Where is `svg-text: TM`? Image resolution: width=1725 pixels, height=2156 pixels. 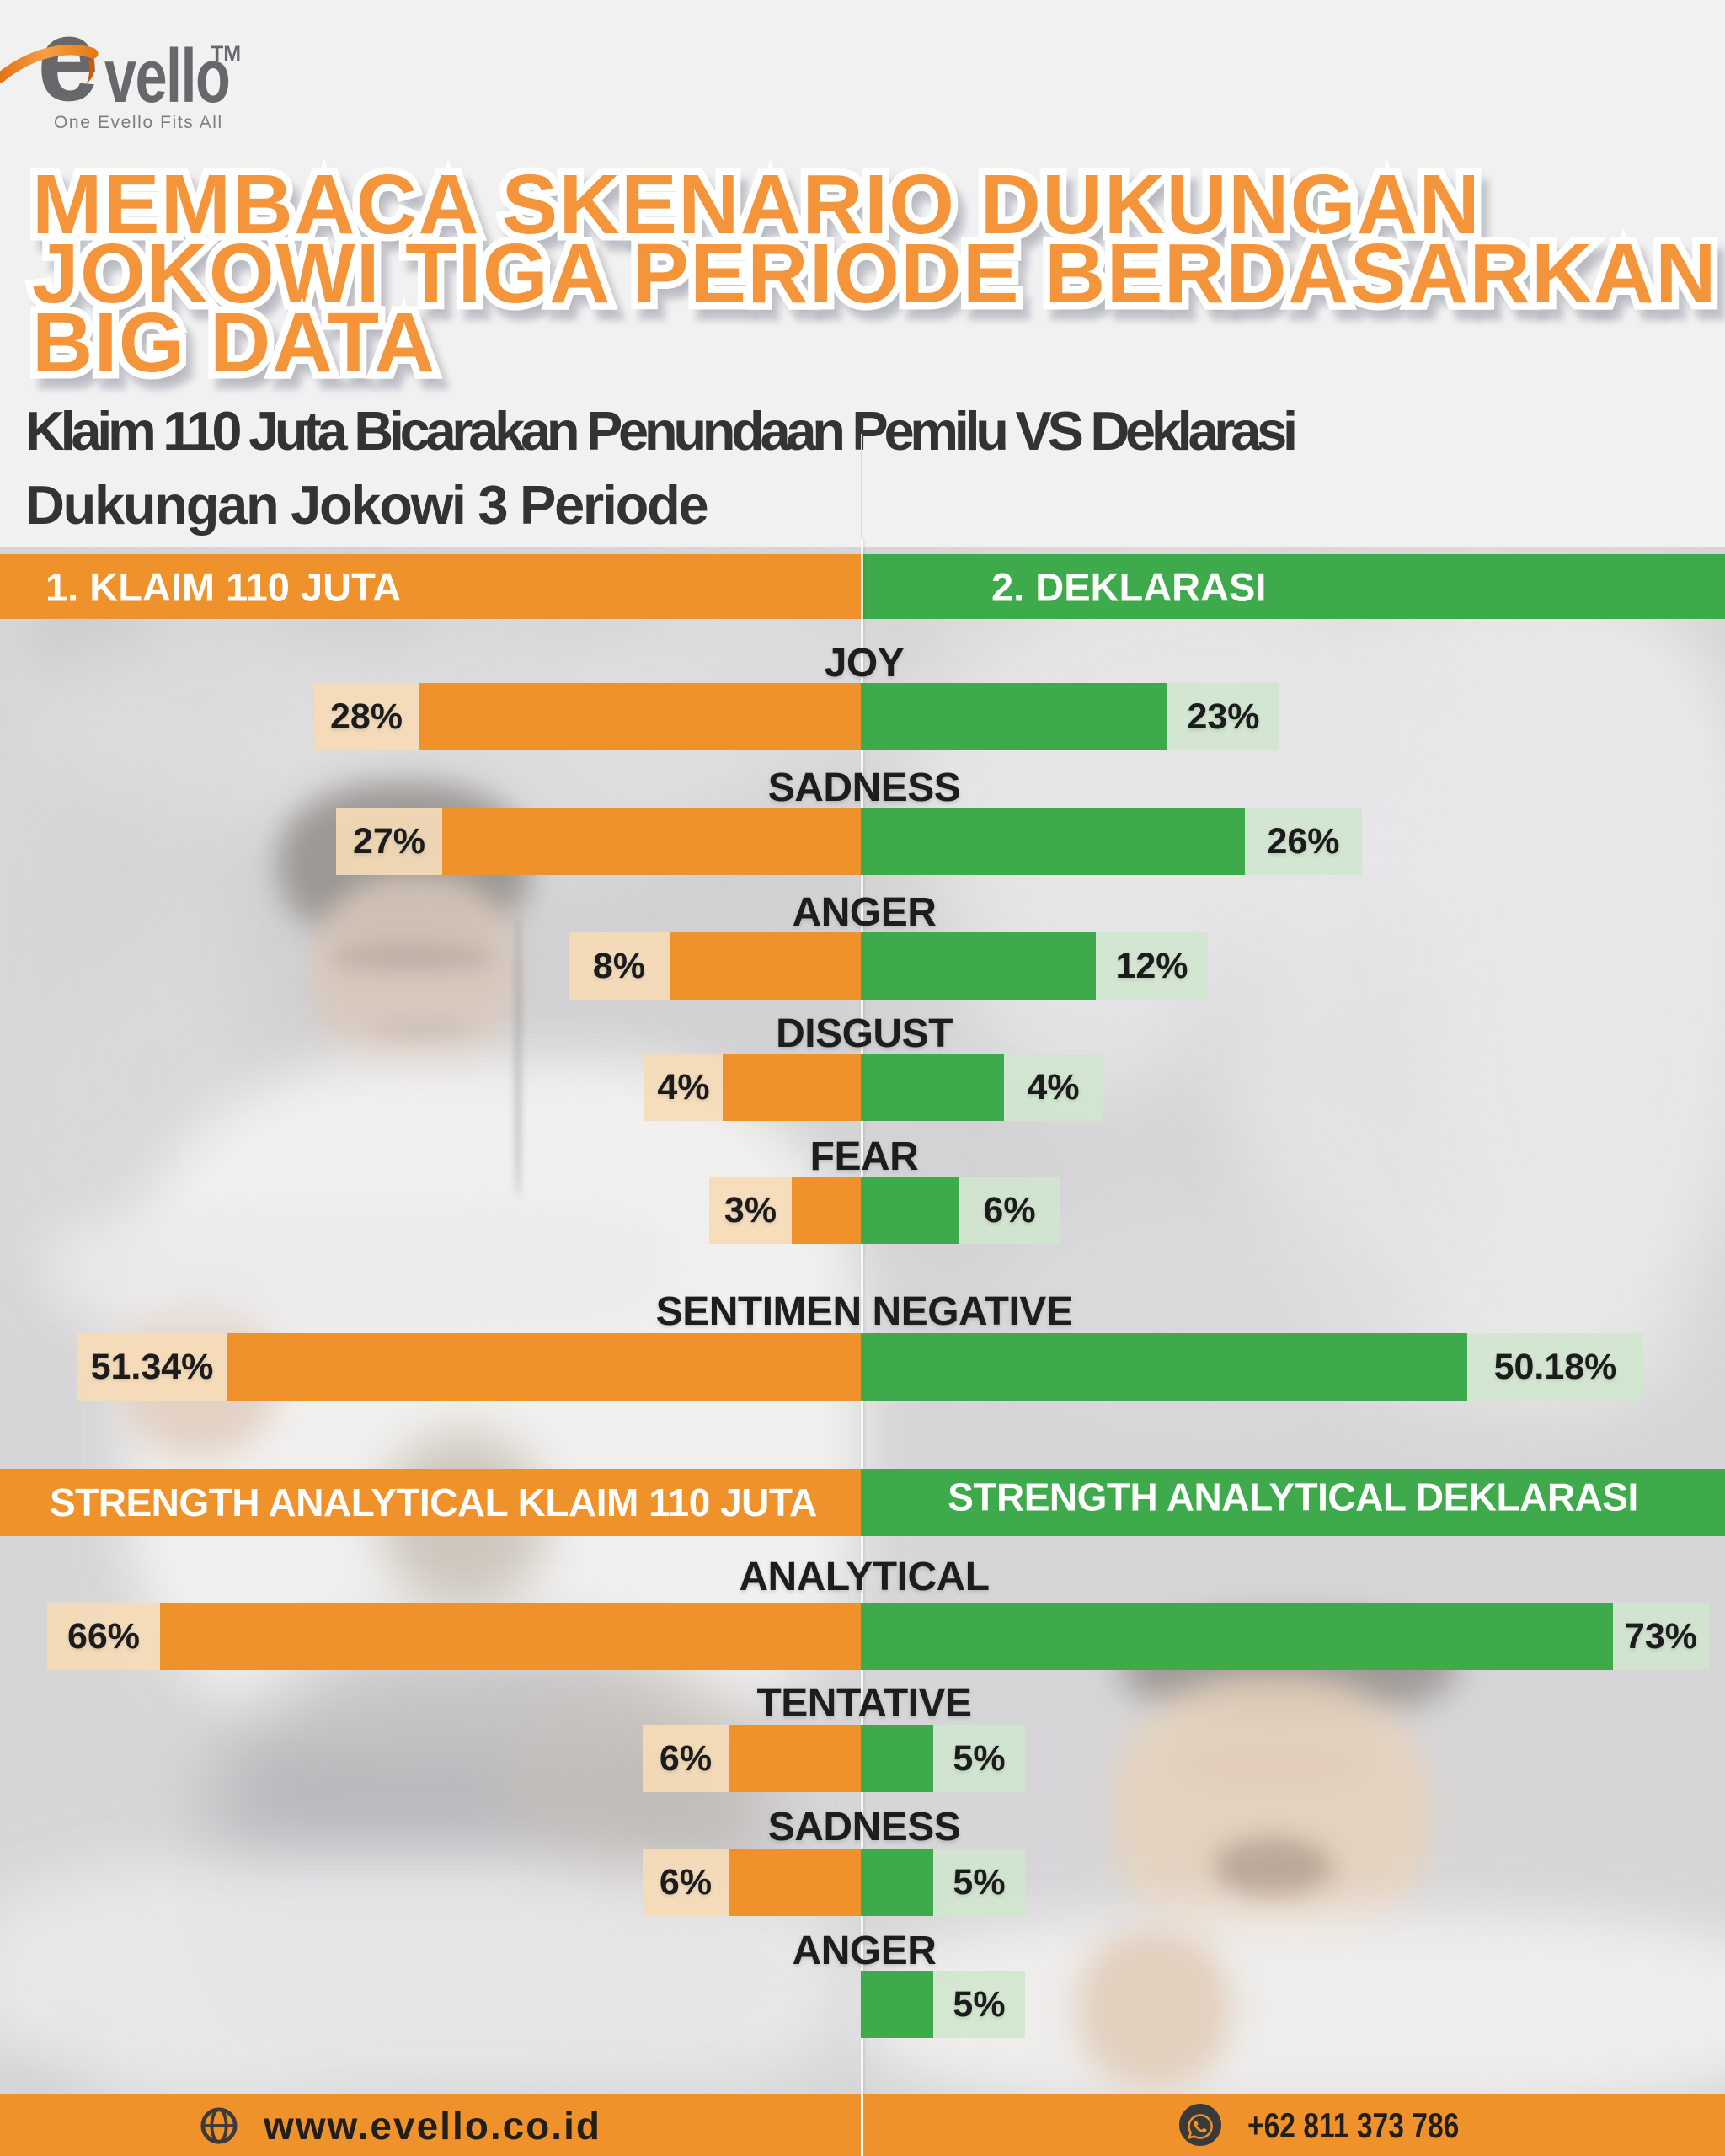
svg-text: TM is located at coordinates (226, 54).